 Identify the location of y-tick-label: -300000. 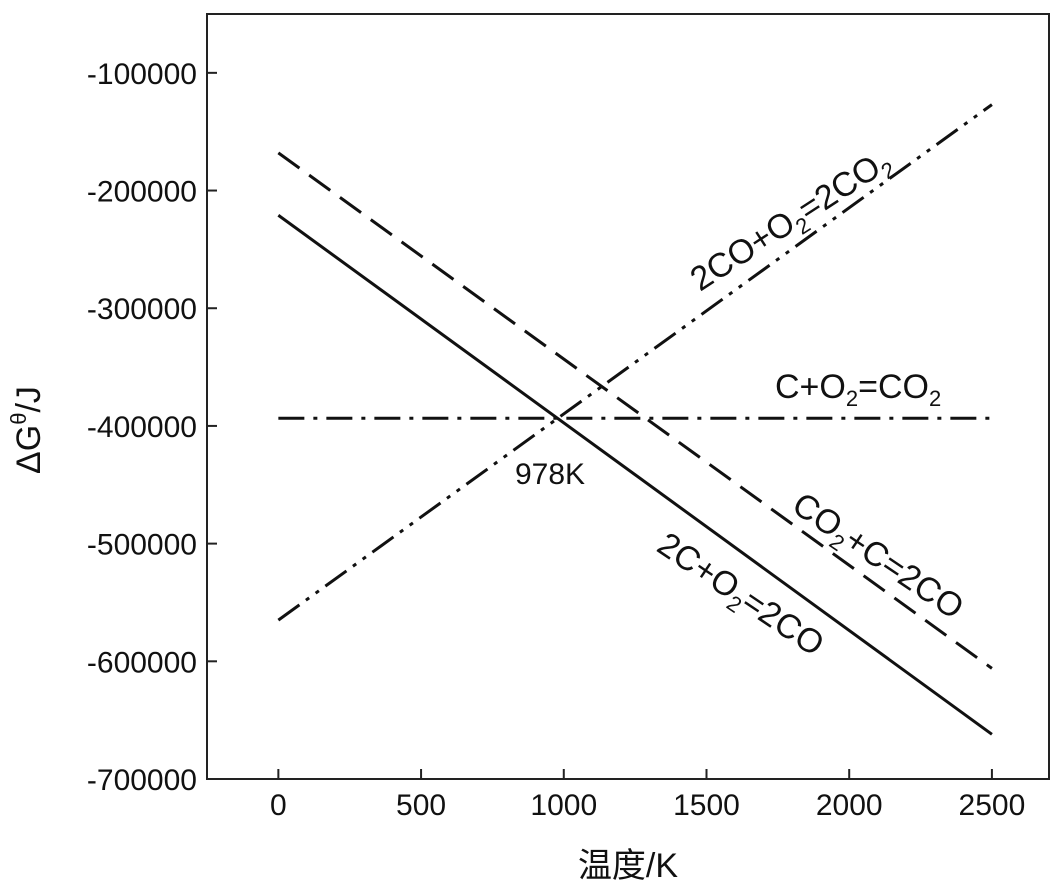
(142, 309).